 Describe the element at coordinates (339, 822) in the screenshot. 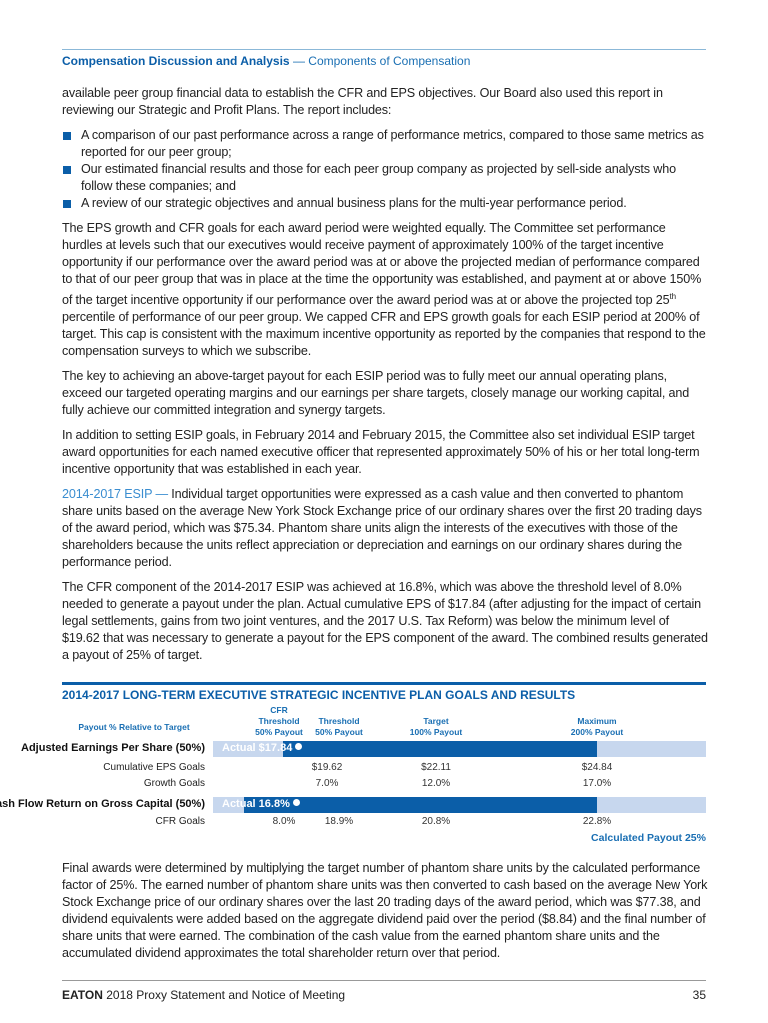

I see `table-cell: 18.9%` at that location.